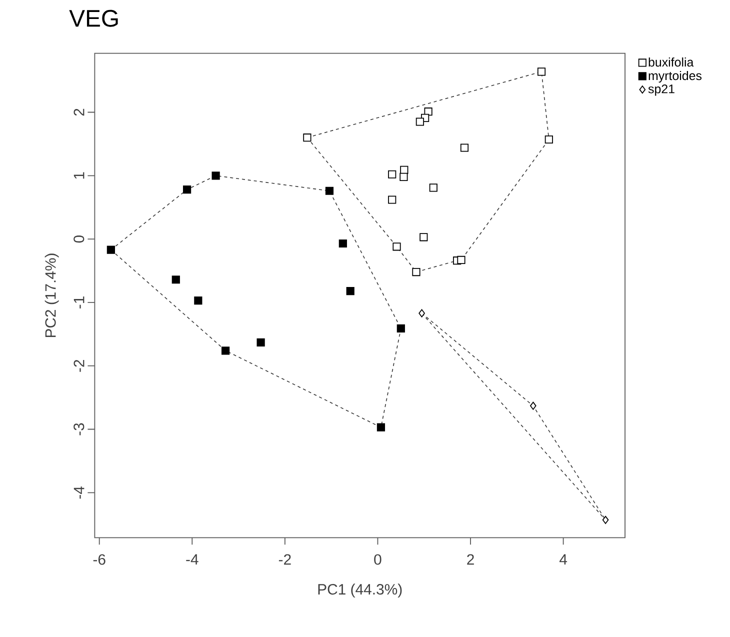 This screenshot has height=637, width=730. What do you see at coordinates (284, 559) in the screenshot?
I see `x-tick-label: -2` at bounding box center [284, 559].